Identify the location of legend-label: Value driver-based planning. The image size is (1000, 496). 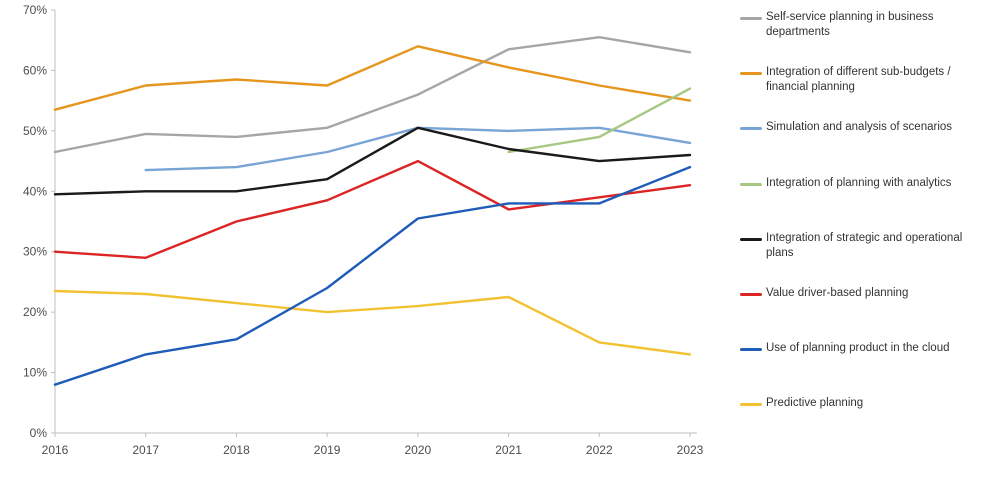
(837, 292).